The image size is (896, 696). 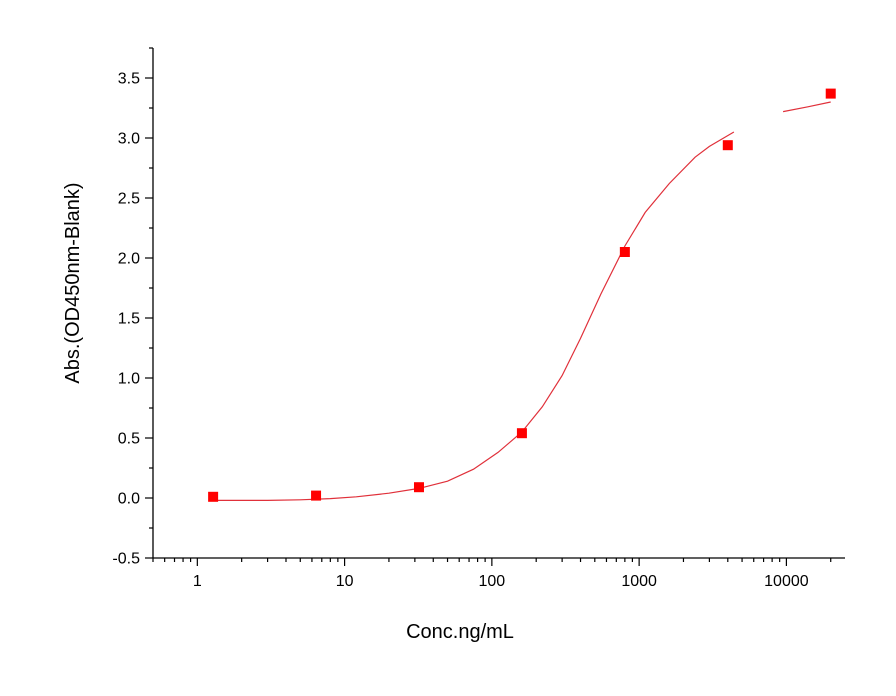 I want to click on y-tick-label: 3.5, so click(x=129, y=79).